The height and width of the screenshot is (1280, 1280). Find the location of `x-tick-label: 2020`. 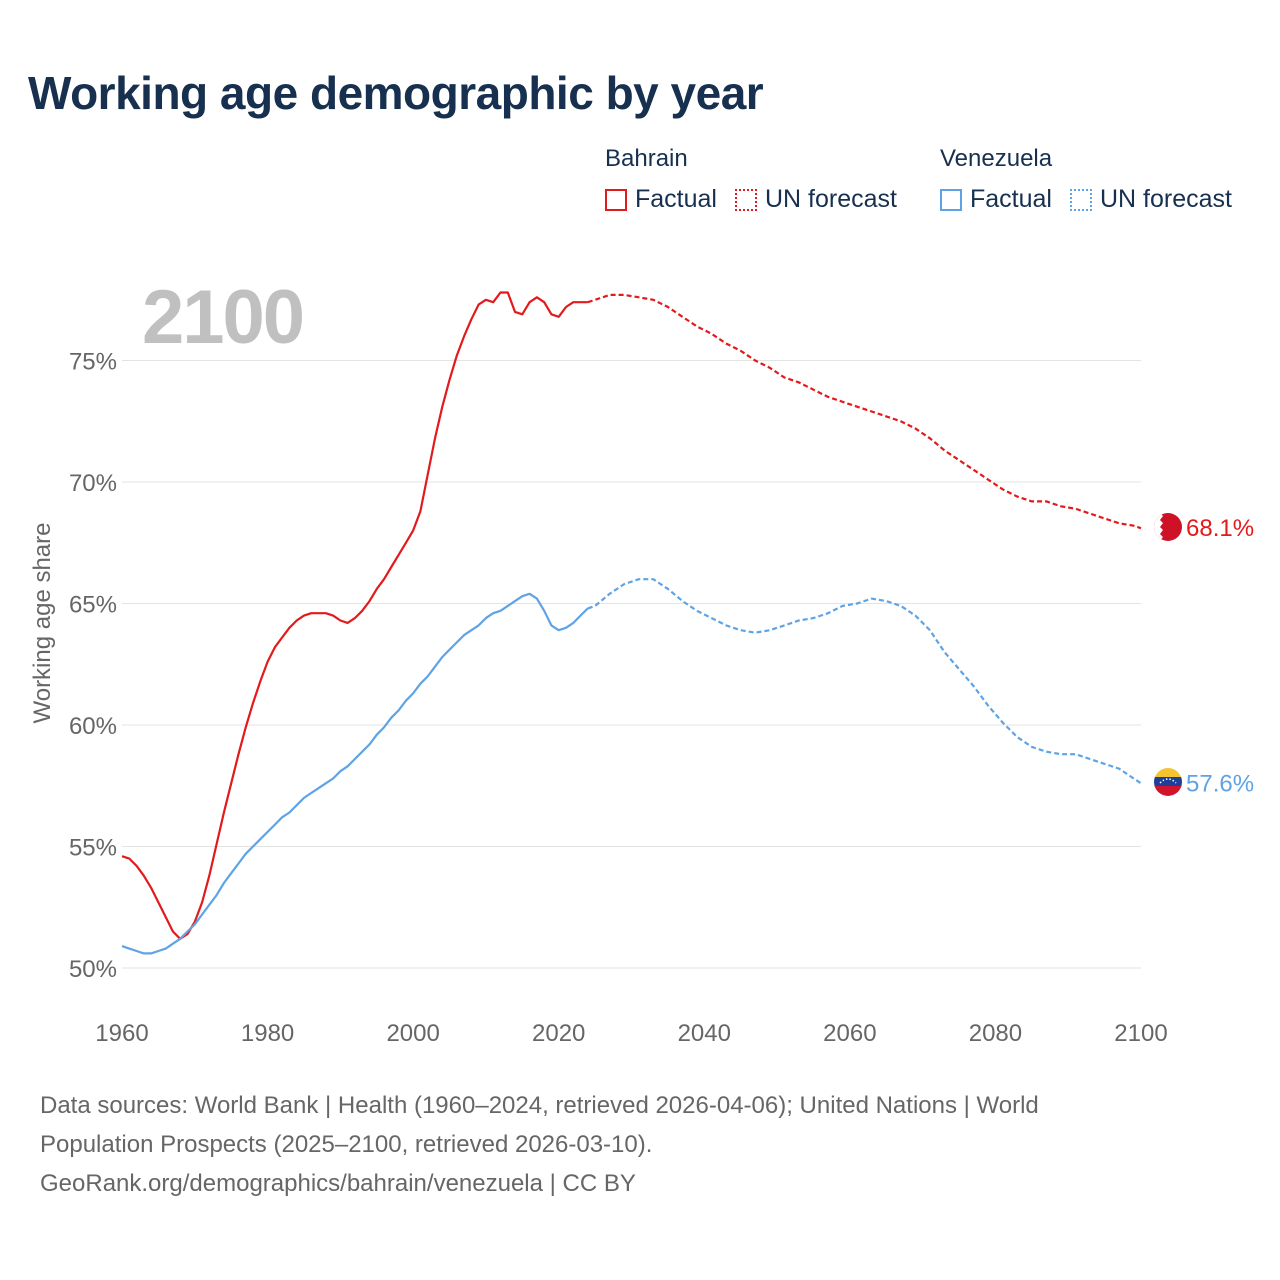

x-tick-label: 2020 is located at coordinates (558, 1033).